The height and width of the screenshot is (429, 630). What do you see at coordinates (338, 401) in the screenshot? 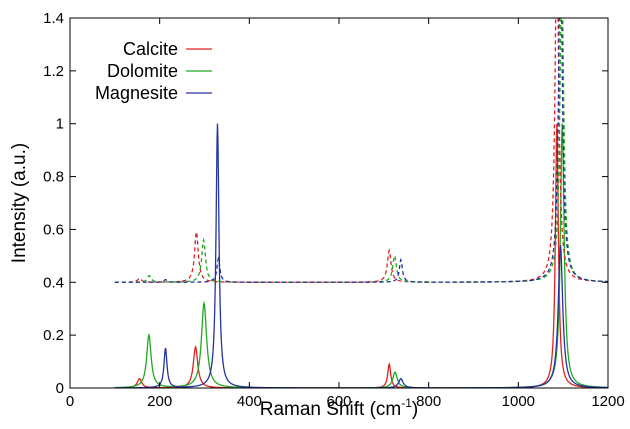
I see `x-tick-label: 600` at bounding box center [338, 401].